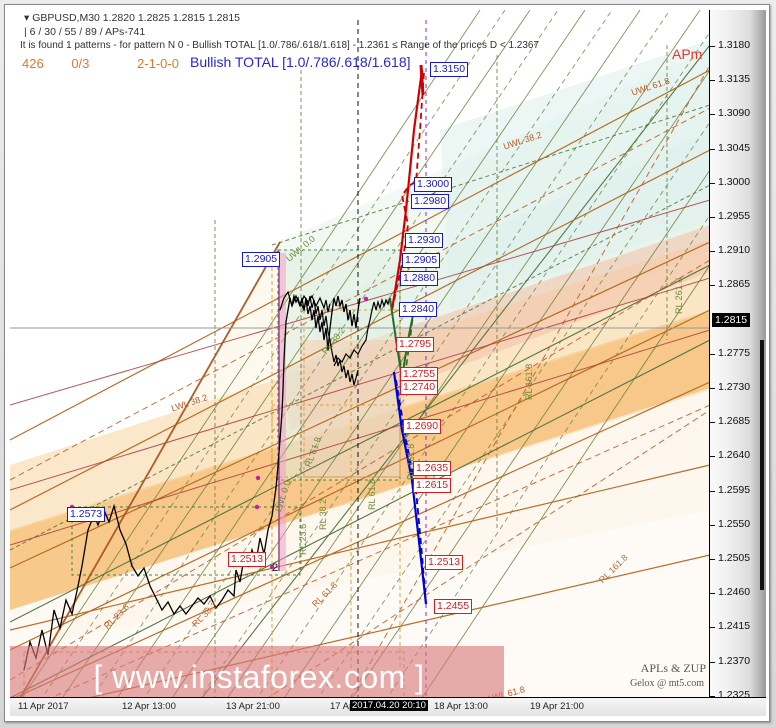 This screenshot has width=776, height=728. I want to click on chart-dropdown-icon: ▾, so click(27, 18).